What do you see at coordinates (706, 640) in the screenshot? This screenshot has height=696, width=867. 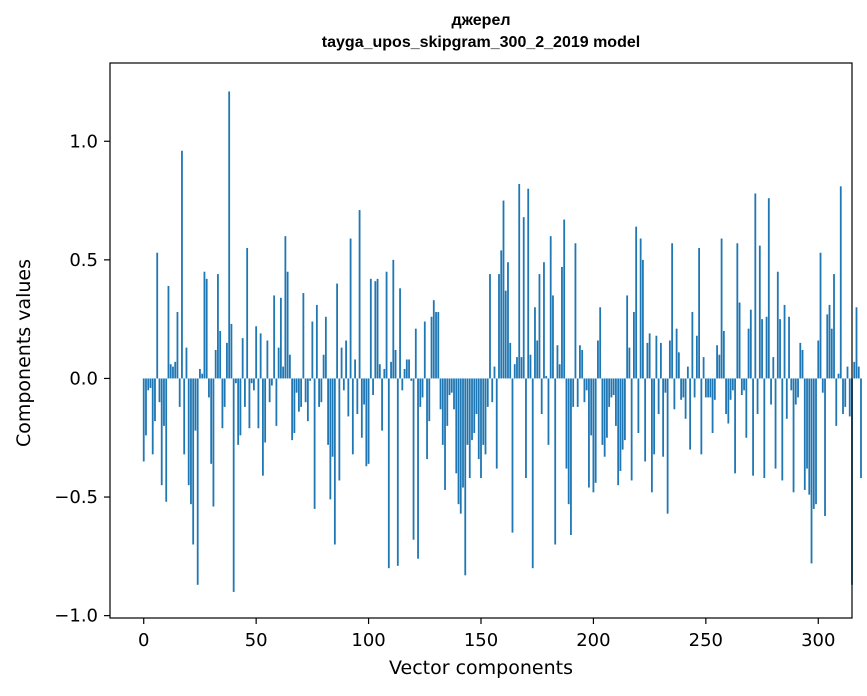 I see `x-tick-label-250: 250` at bounding box center [706, 640].